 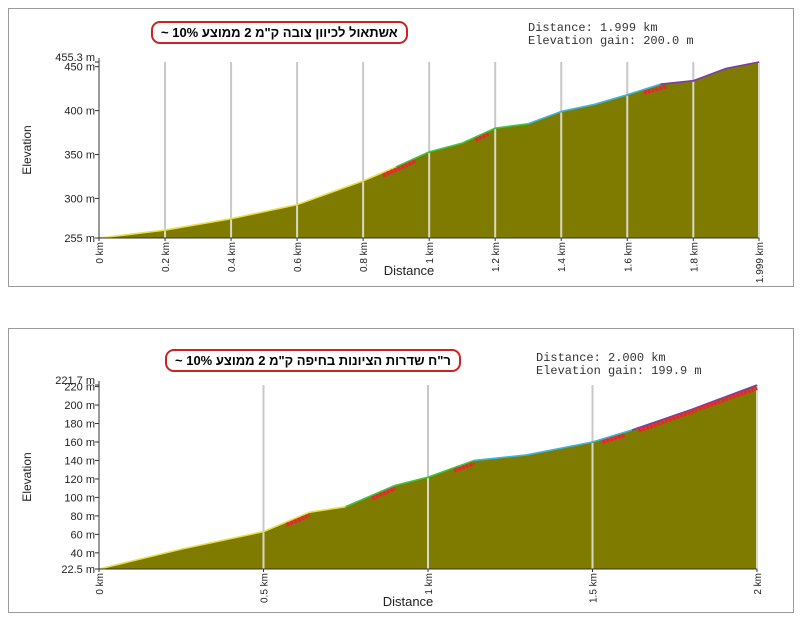 What do you see at coordinates (75, 58) in the screenshot?
I see `y-tick-label: 455.3 m` at bounding box center [75, 58].